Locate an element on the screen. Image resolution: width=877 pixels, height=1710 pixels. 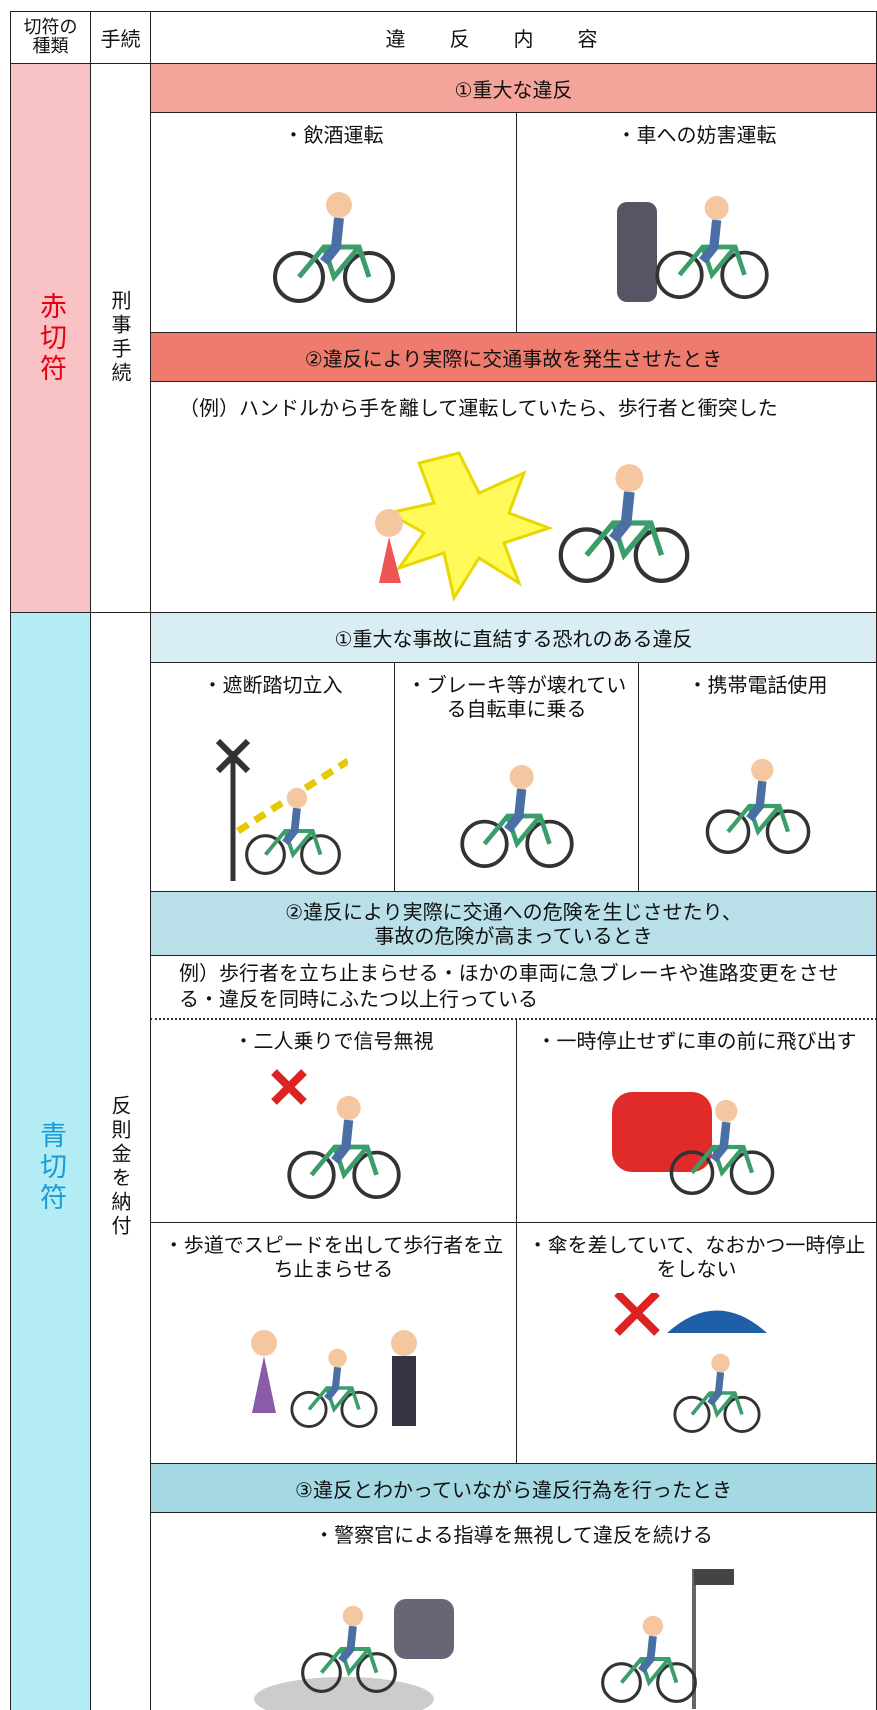
item-text: ・飲酒運転 is located at coordinates (333, 135).